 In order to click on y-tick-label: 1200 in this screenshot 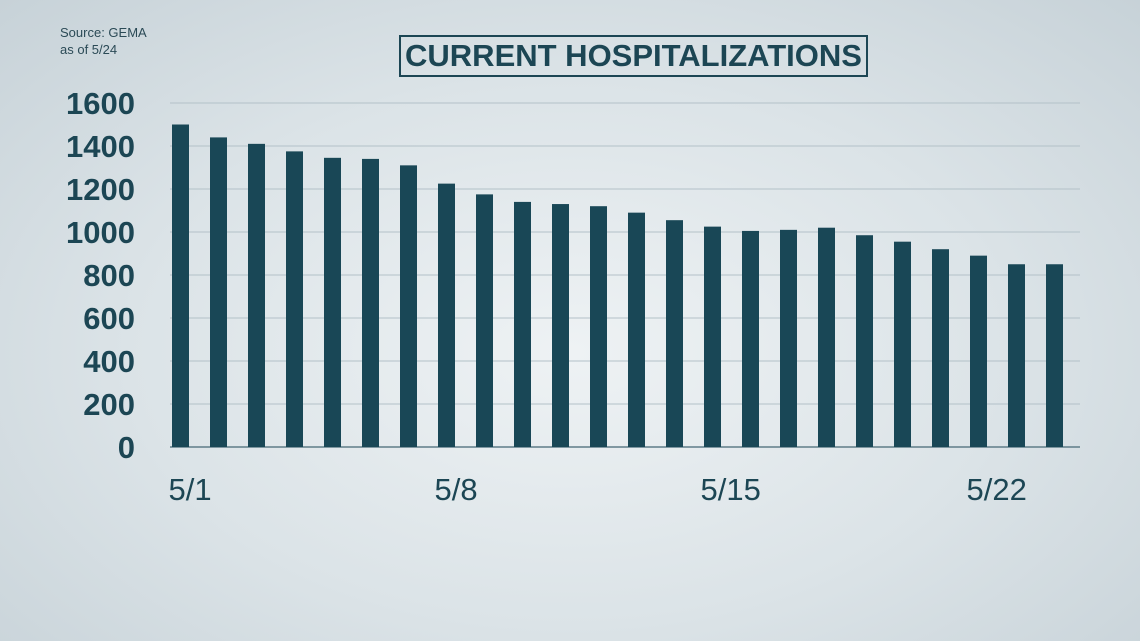, I will do `click(100, 189)`.